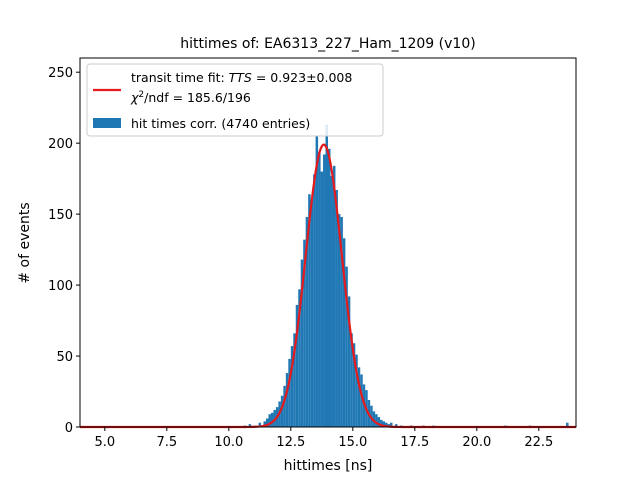 The image size is (640, 480). Describe the element at coordinates (327, 44) in the screenshot. I see `chart-title: hittimes of: EA6313_227_Ham_1209 (v10)` at that location.